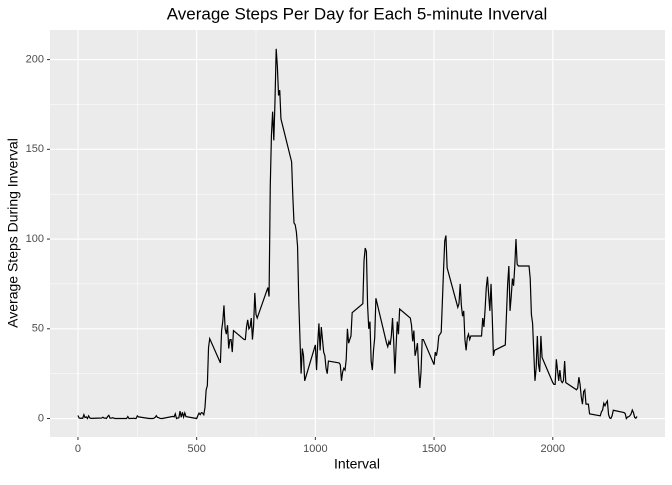 This screenshot has width=672, height=485. Describe the element at coordinates (78, 449) in the screenshot. I see `x-tick-label: 0` at that location.